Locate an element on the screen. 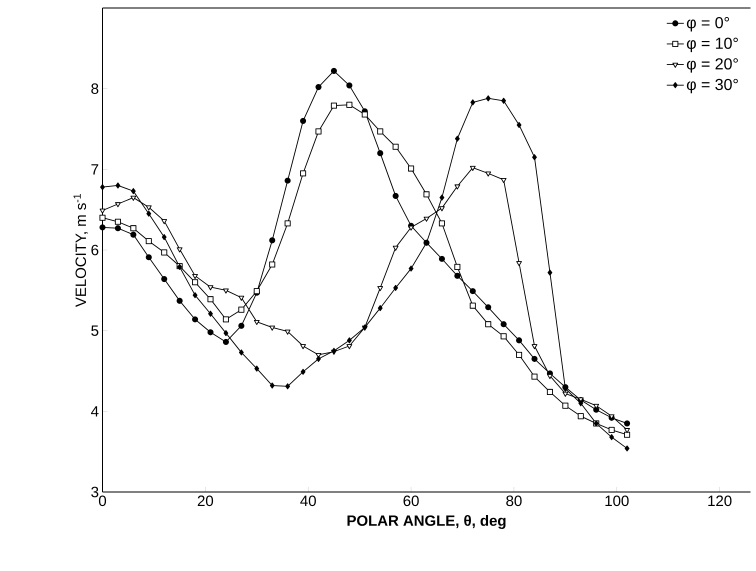 The height and width of the screenshot is (571, 756). y-tick-label: 5 is located at coordinates (94, 330).